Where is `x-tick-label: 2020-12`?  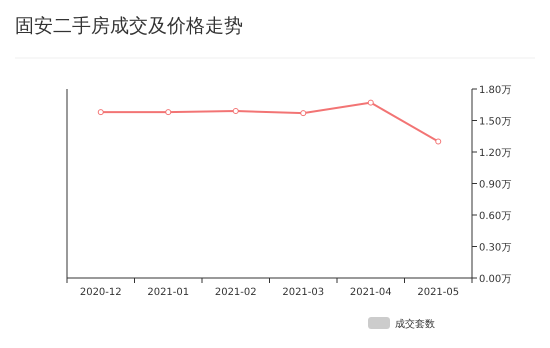
x-tick-label: 2020-12 is located at coordinates (101, 292).